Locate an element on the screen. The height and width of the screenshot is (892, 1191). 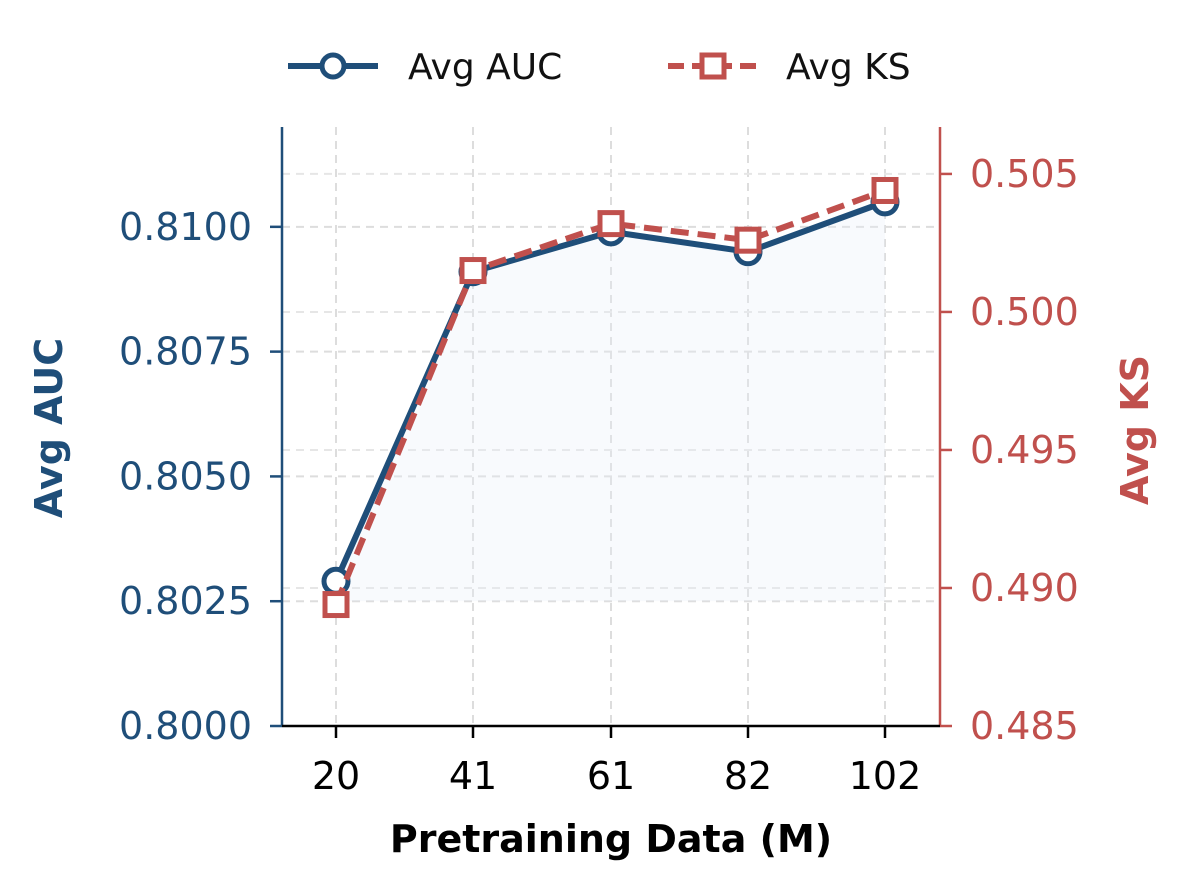
legend-item-auc: Avg AUC is located at coordinates (425, 67).